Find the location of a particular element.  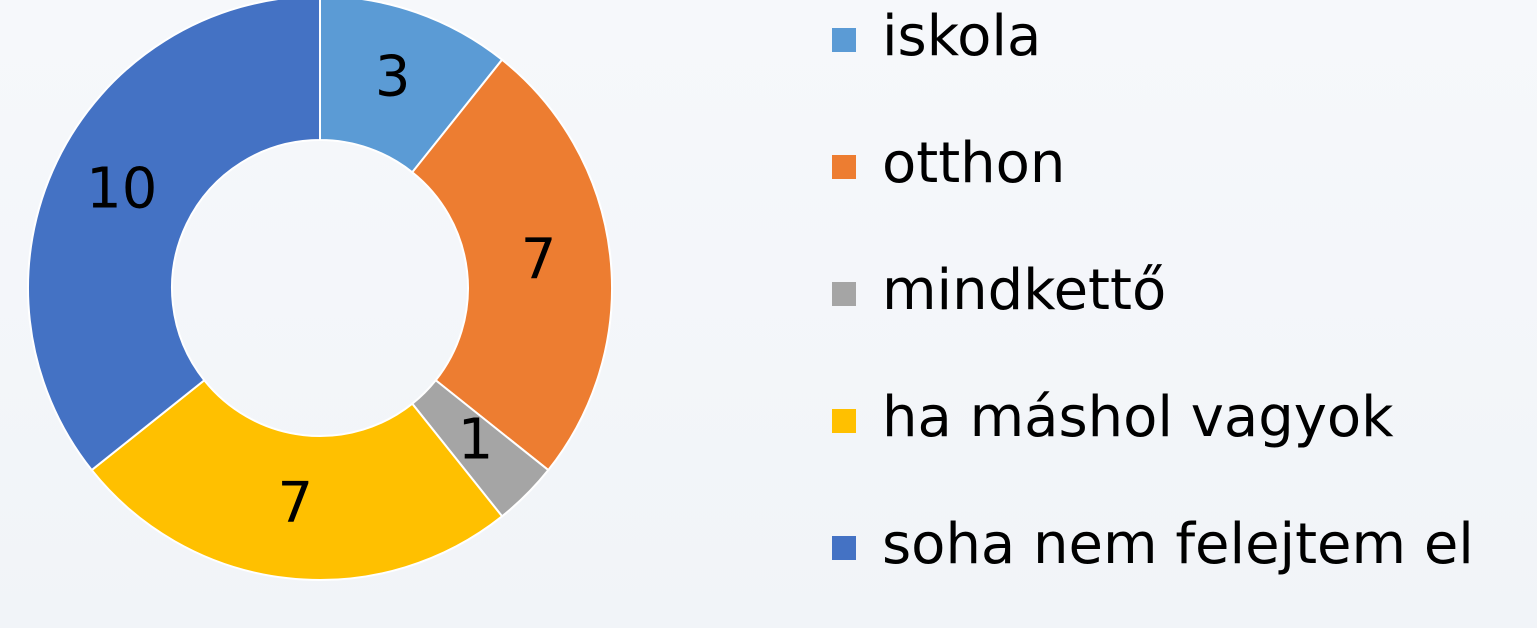

legend-label: soha nem felejtem el is located at coordinates (1178, 544).